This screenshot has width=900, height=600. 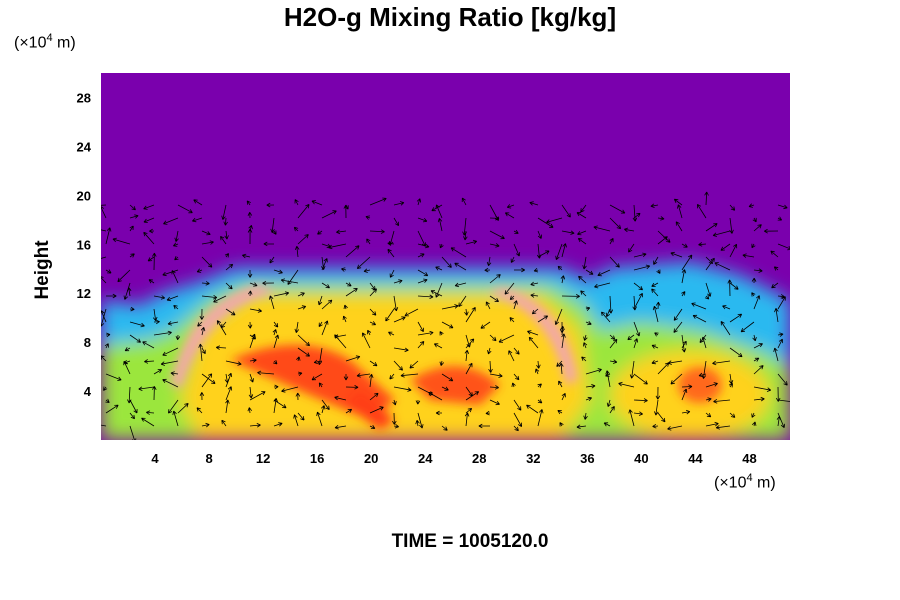 What do you see at coordinates (425, 458) in the screenshot?
I see `x-tick-5: 24` at bounding box center [425, 458].